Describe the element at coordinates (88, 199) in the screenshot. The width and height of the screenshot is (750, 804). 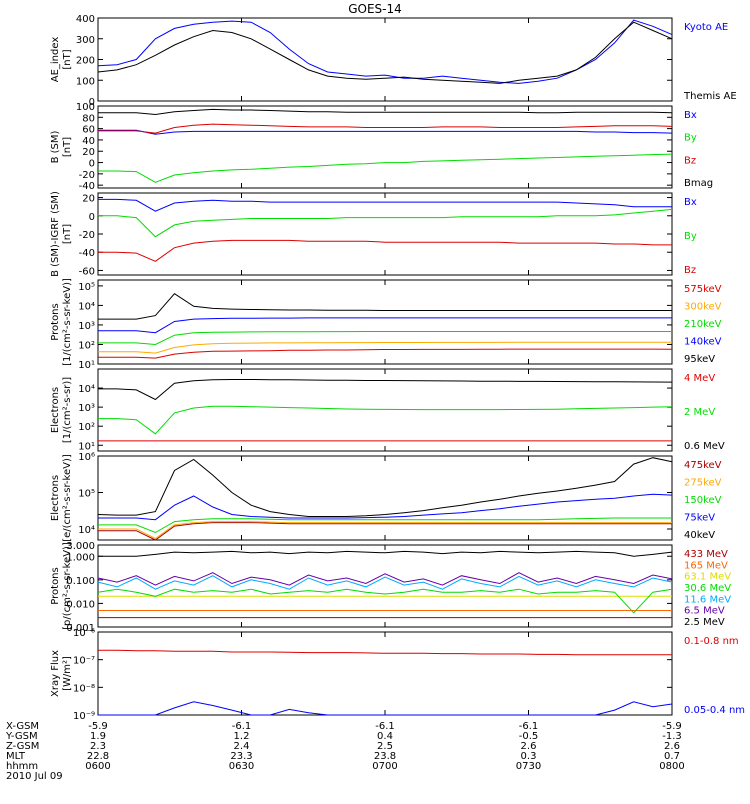
I see `y-tick-label: 20` at that location.